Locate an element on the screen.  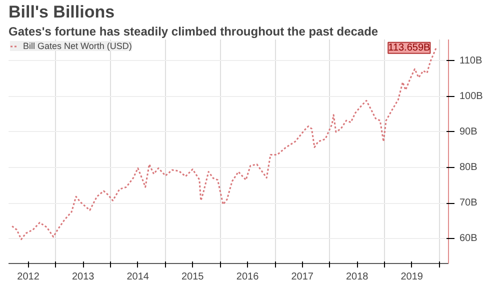
x-tick-label: 2019 is located at coordinates (412, 277).